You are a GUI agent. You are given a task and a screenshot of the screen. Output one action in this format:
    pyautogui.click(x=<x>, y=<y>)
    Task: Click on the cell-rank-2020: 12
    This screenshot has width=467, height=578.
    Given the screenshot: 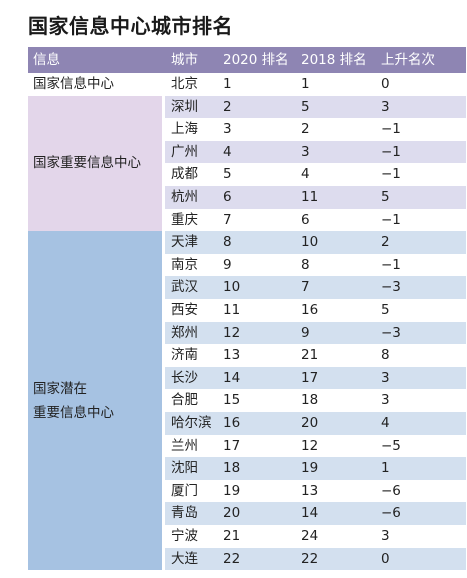 What is the action you would take?
    pyautogui.click(x=232, y=332)
    